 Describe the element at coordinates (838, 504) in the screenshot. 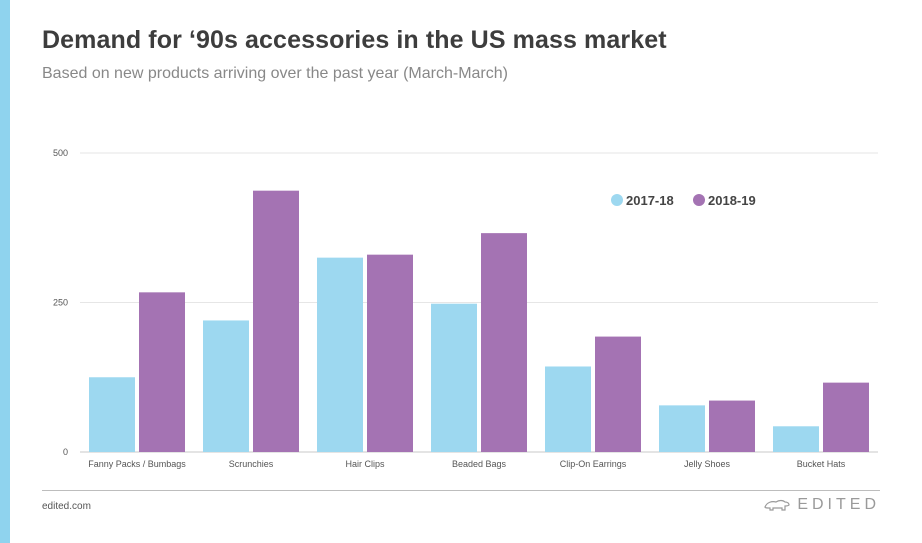

I see `brand-name: EDITED` at that location.